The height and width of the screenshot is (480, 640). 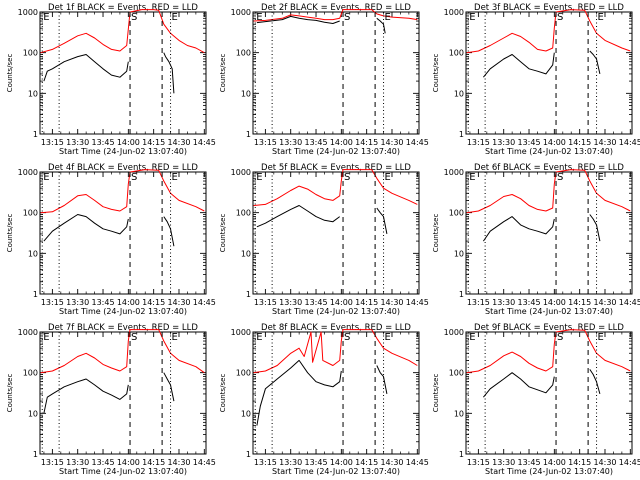 What do you see at coordinates (123, 8) in the screenshot?
I see `chart-title: Det 1f BLACK = Events, RED = LLD` at bounding box center [123, 8].